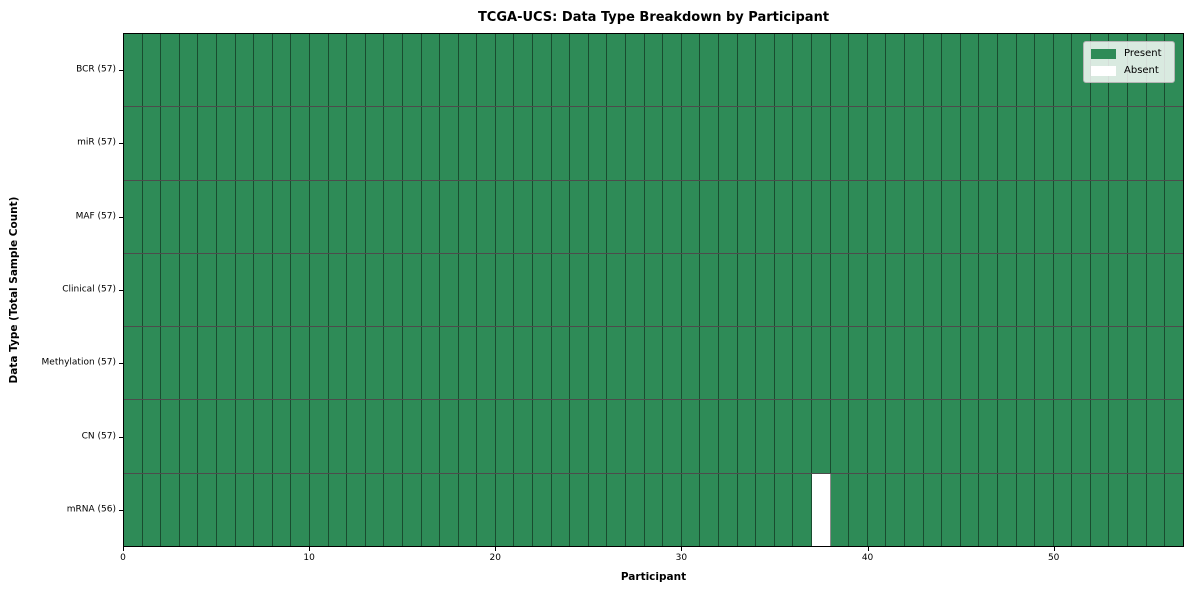 This screenshot has height=600, width=1200. Describe the element at coordinates (653, 577) in the screenshot. I see `x-axis-label: Participant` at that location.